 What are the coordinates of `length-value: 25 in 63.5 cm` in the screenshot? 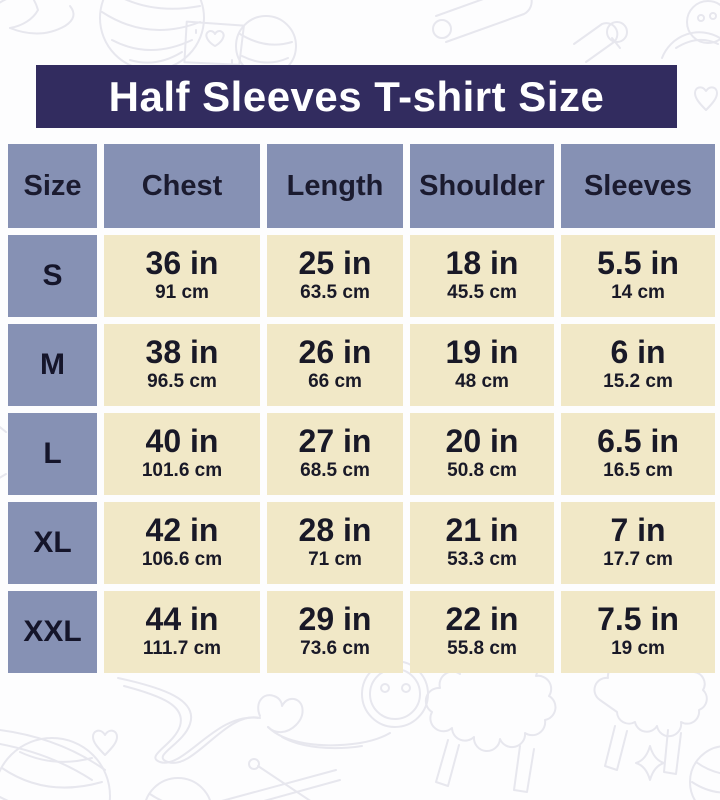 It's located at (335, 276).